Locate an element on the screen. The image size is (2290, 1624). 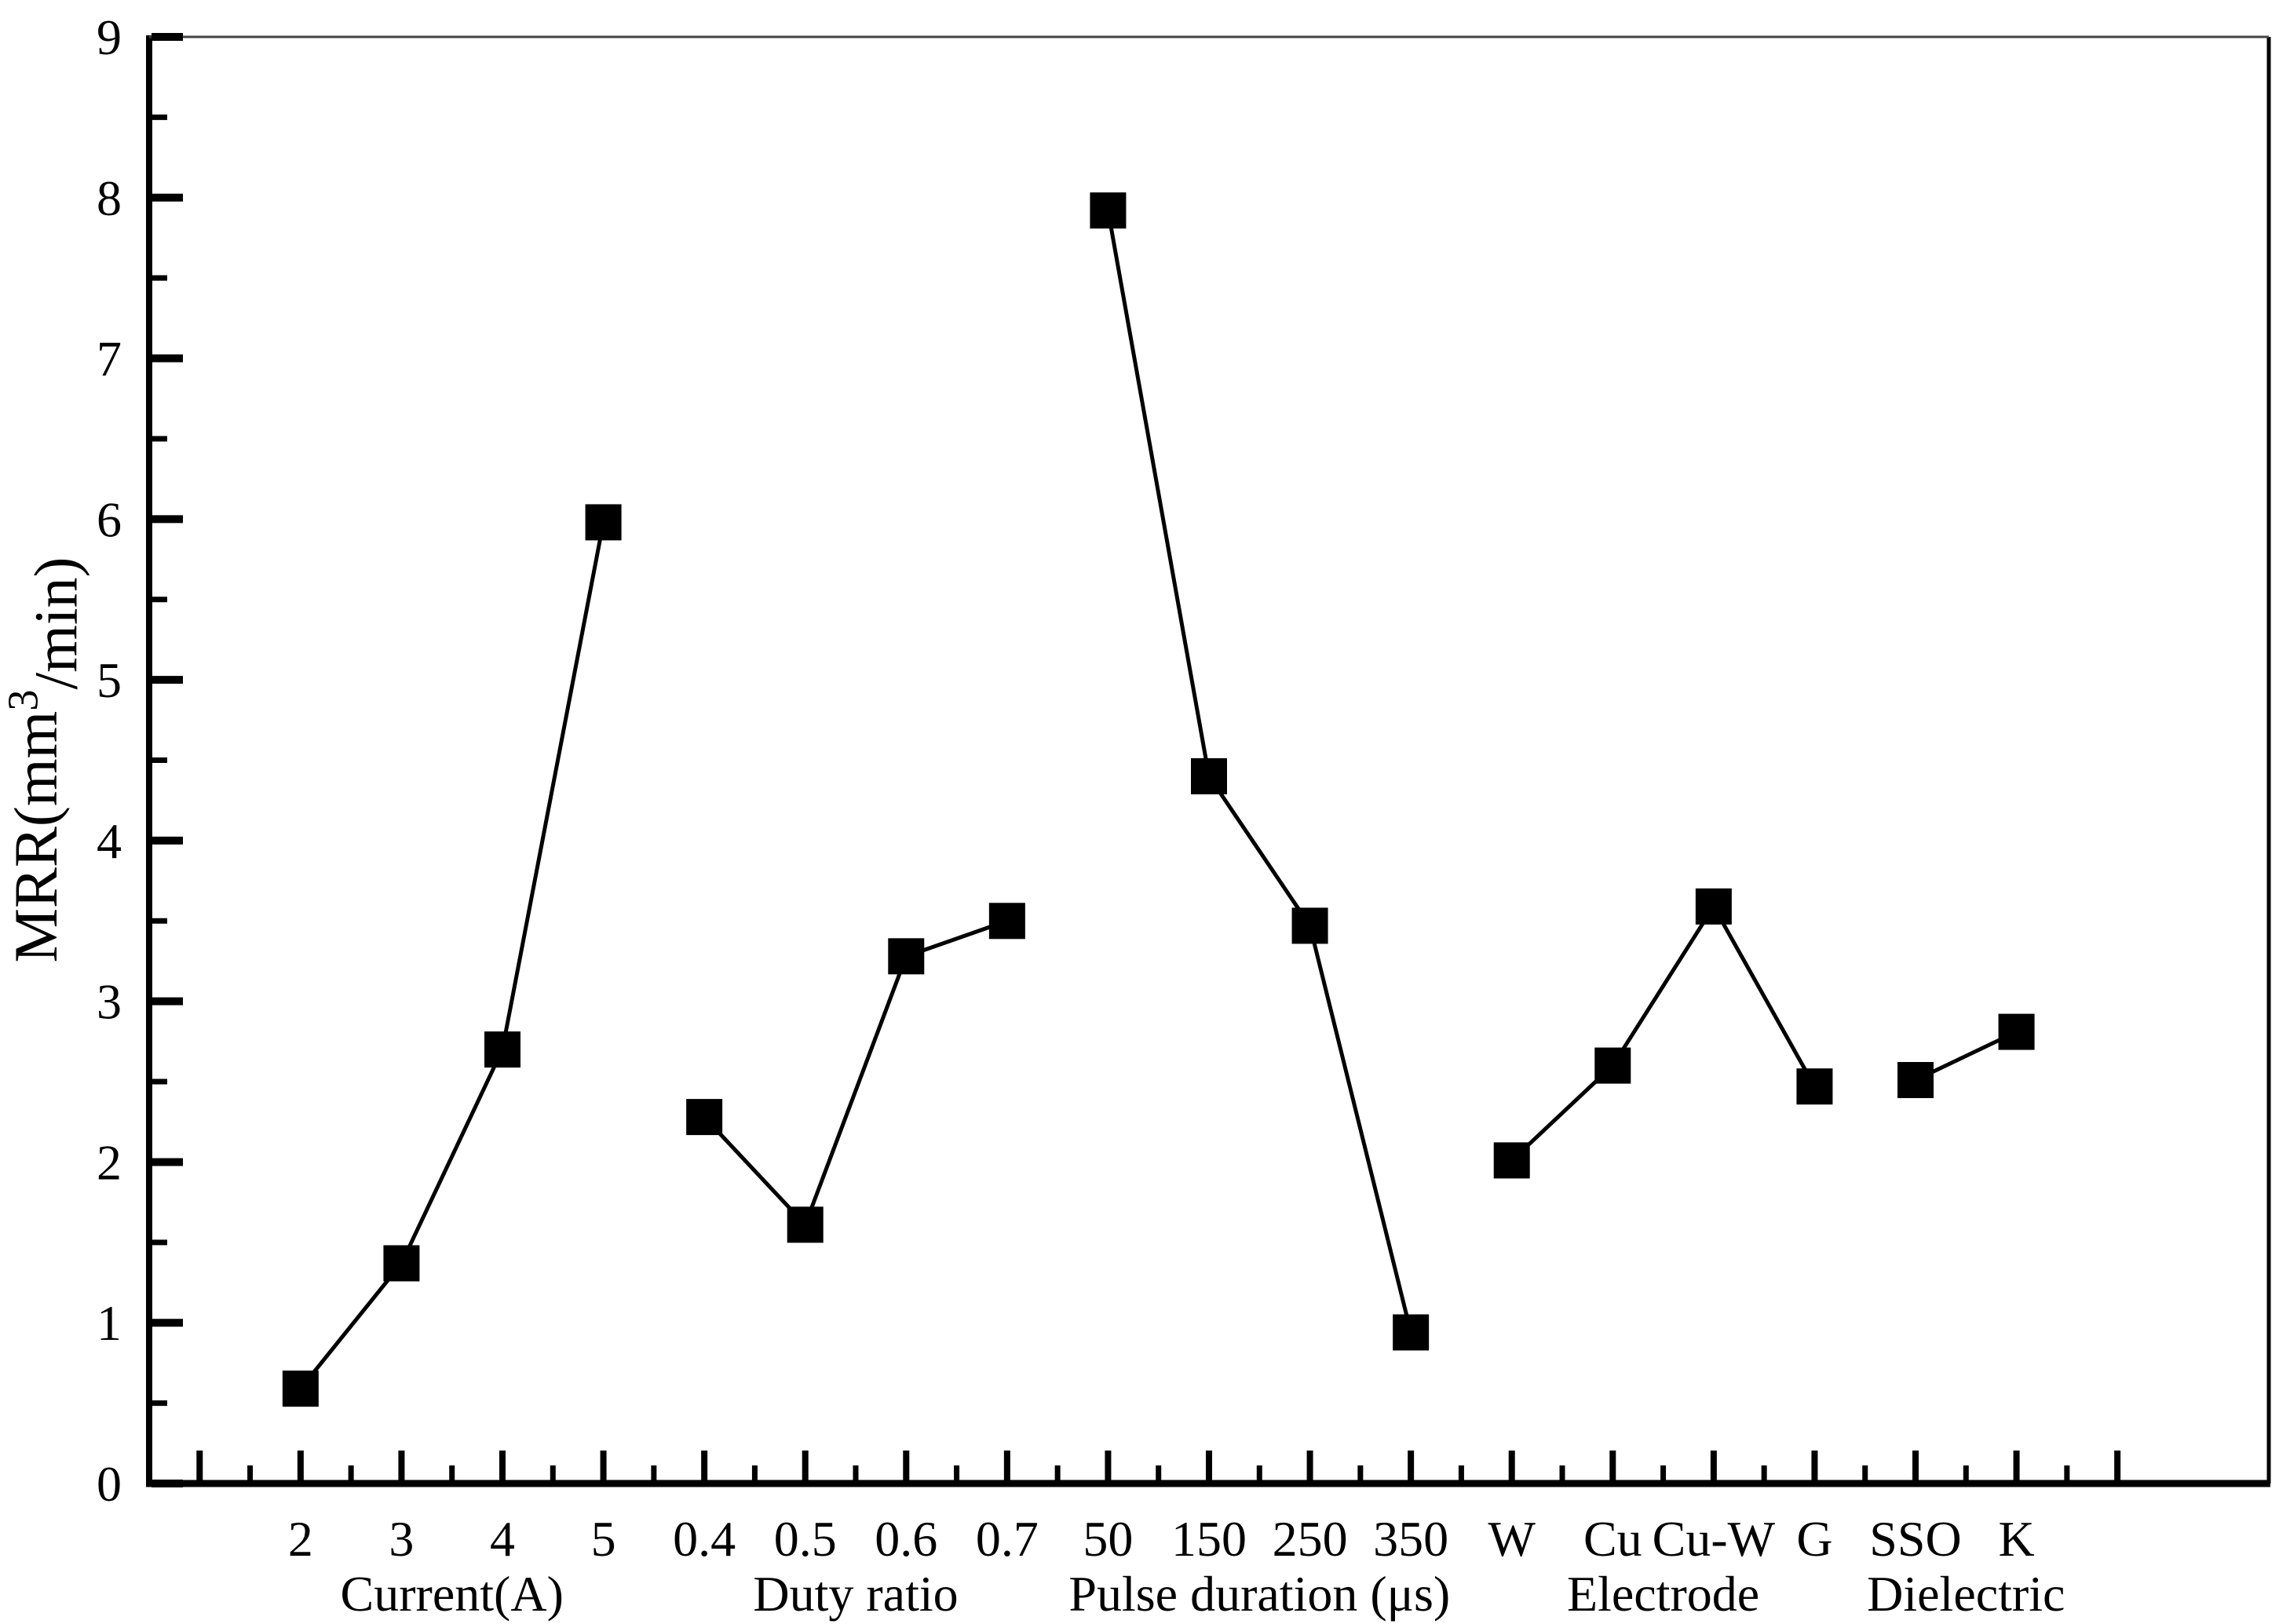
x-tick-label: 0.4 is located at coordinates (704, 1539).